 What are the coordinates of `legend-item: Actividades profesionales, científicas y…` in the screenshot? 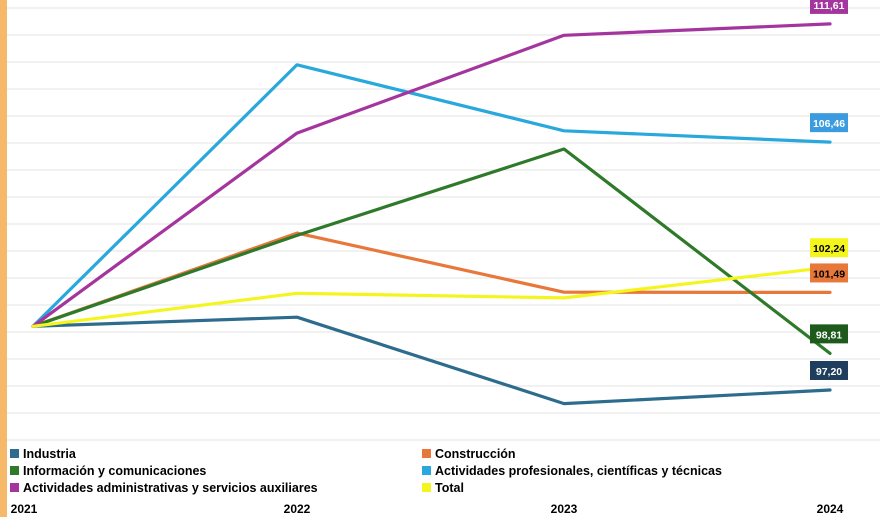 It's located at (642, 470).